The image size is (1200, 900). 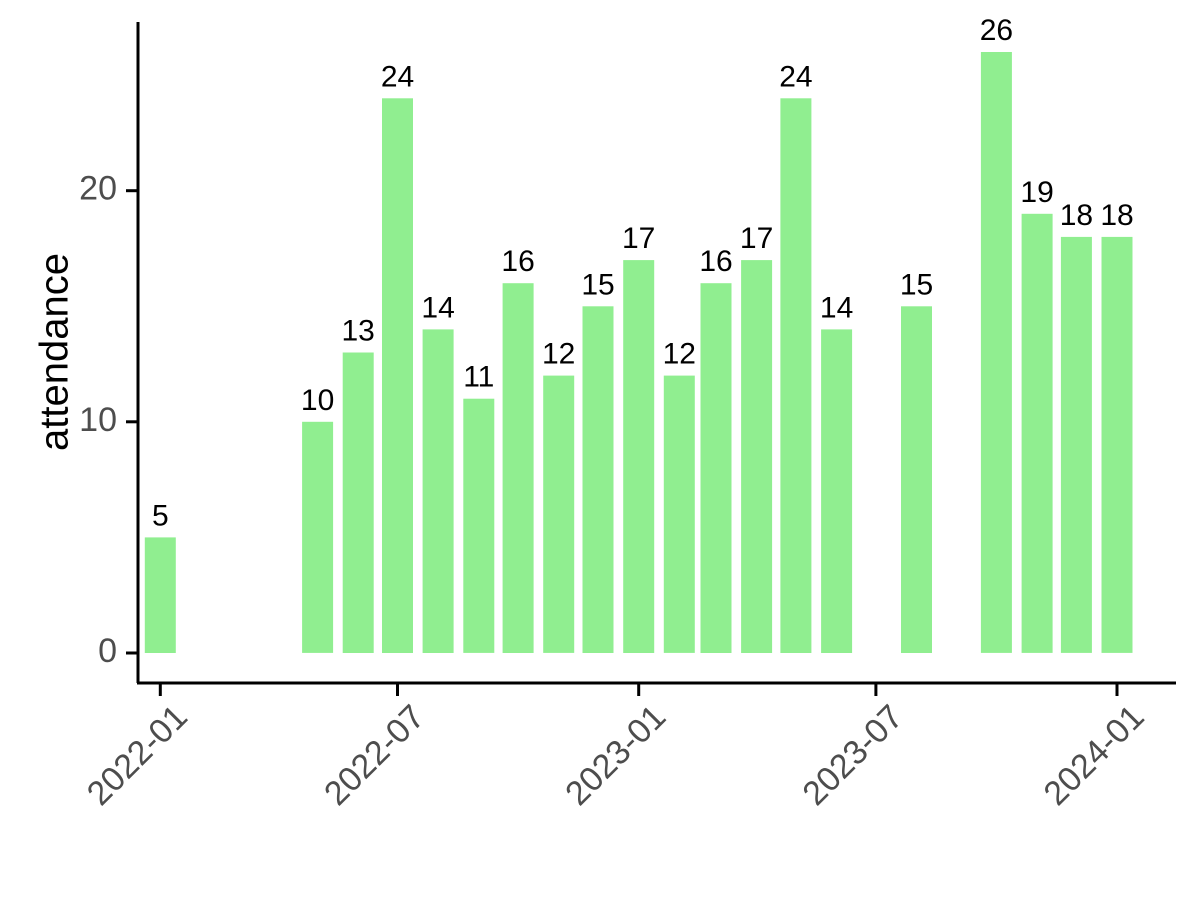 I want to click on y-tick-label: 0, so click(x=107, y=651).